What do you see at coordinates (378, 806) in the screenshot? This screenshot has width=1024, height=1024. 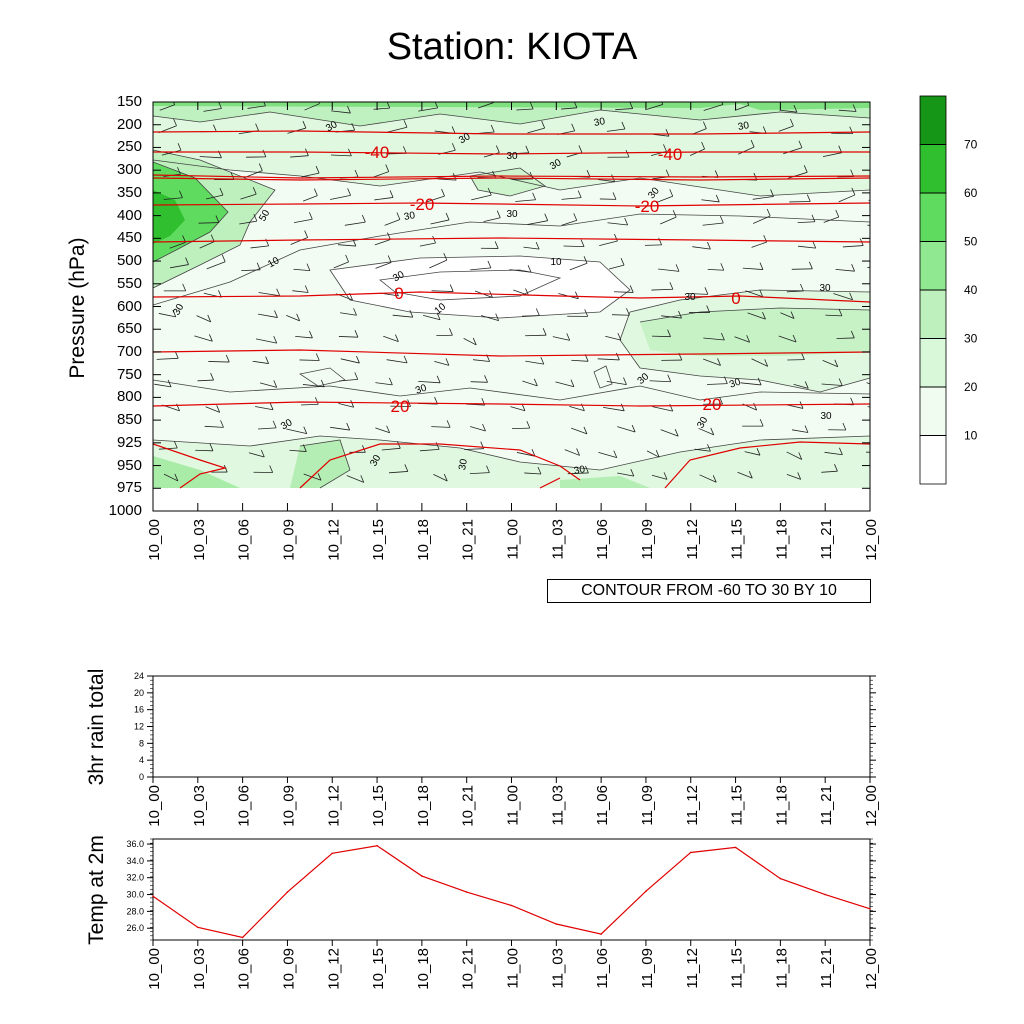 I see `time-tick-label: 10_15` at bounding box center [378, 806].